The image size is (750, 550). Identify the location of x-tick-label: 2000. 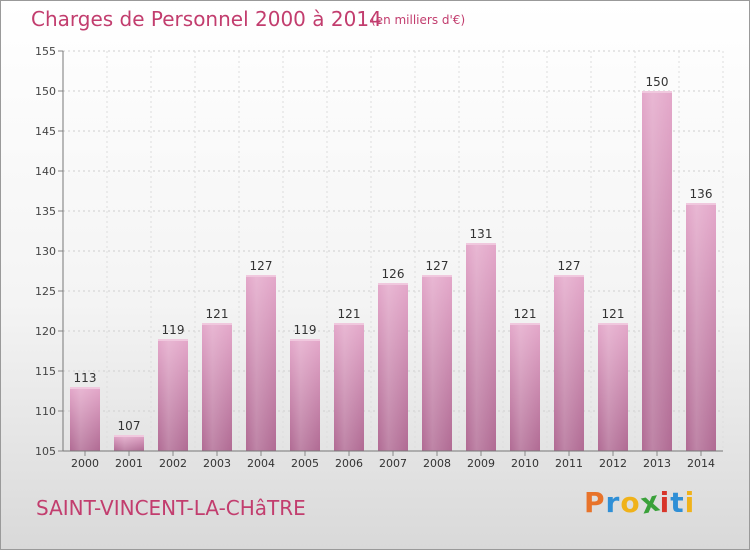
(85, 463).